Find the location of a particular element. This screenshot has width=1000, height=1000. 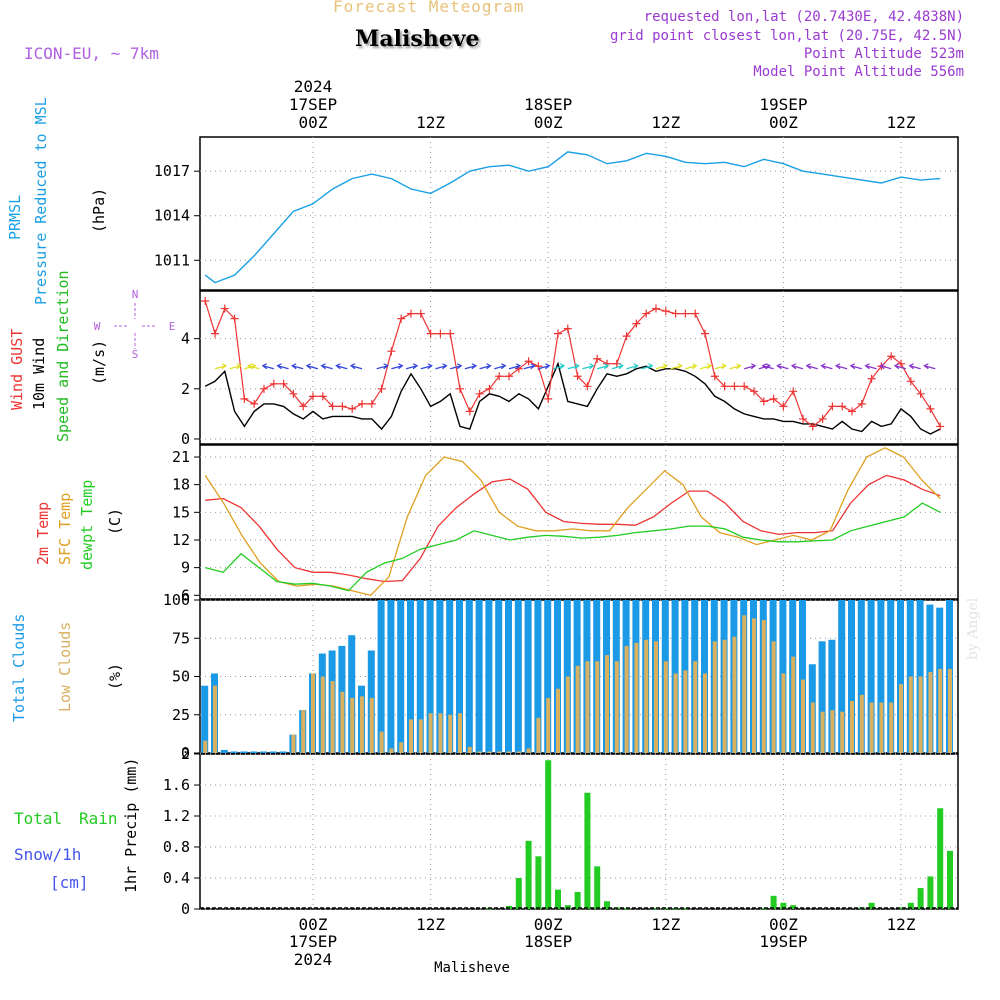

y-tick-label: 2 is located at coordinates (185, 389).